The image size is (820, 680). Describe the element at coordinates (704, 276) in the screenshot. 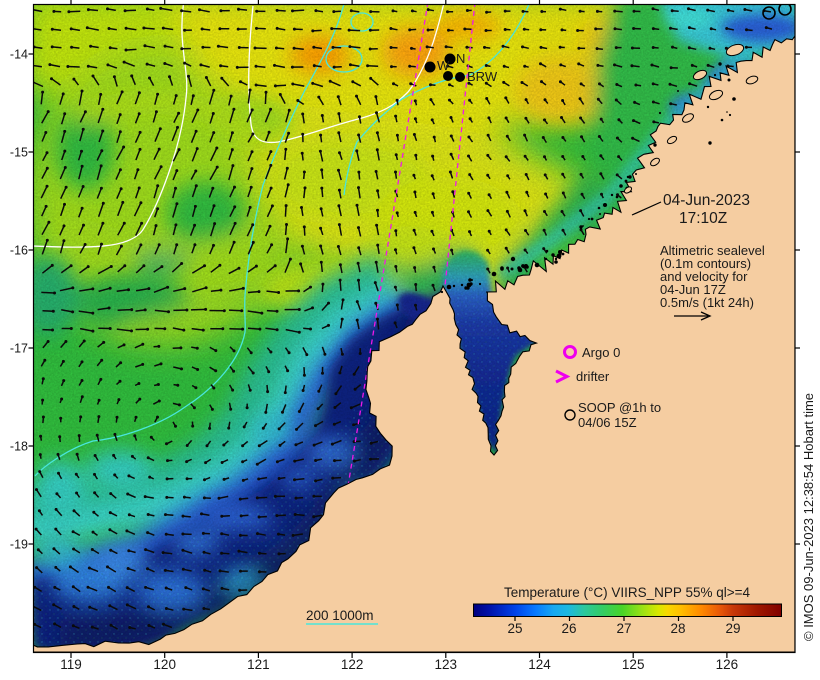

I see `svg-text: and velocity for` at that location.